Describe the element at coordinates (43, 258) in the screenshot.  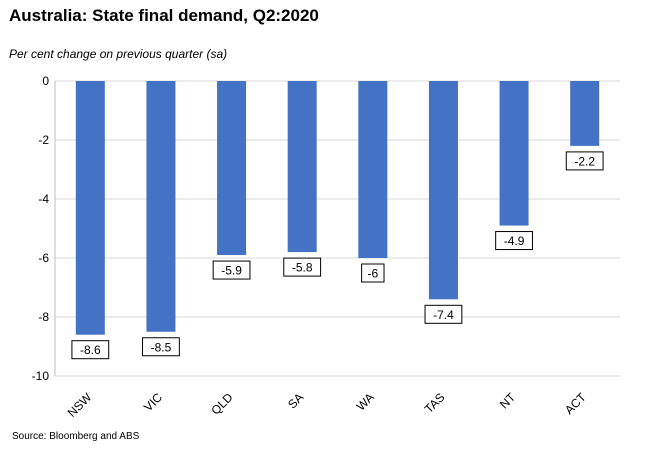
I see `y-tick-label: -6` at that location.